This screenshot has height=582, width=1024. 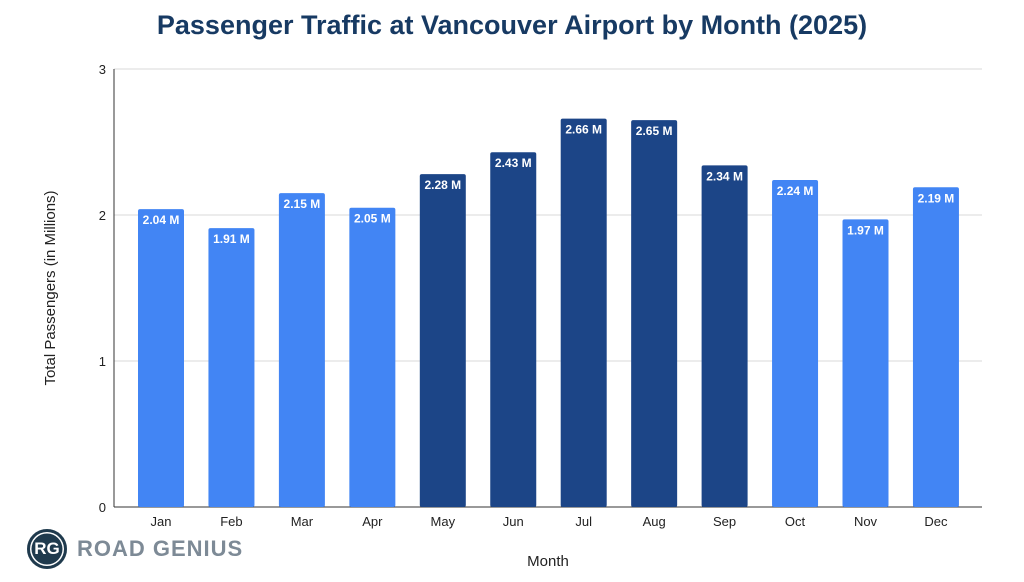 I want to click on data-label: 2.05 M, so click(x=372, y=219).